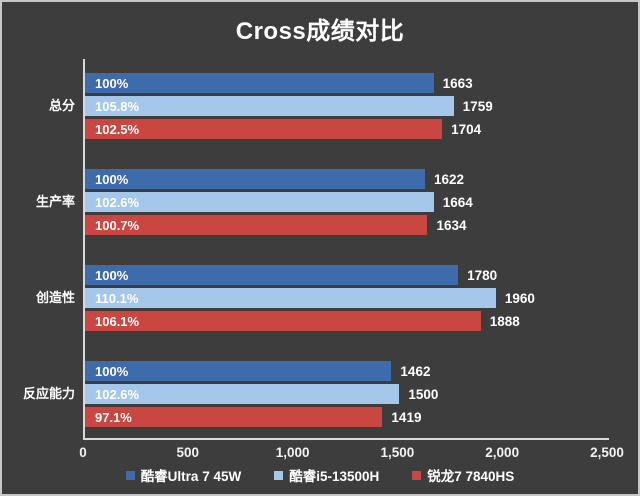 This screenshot has height=496, width=640. Describe the element at coordinates (415, 371) in the screenshot. I see `value-label: 1462` at that location.